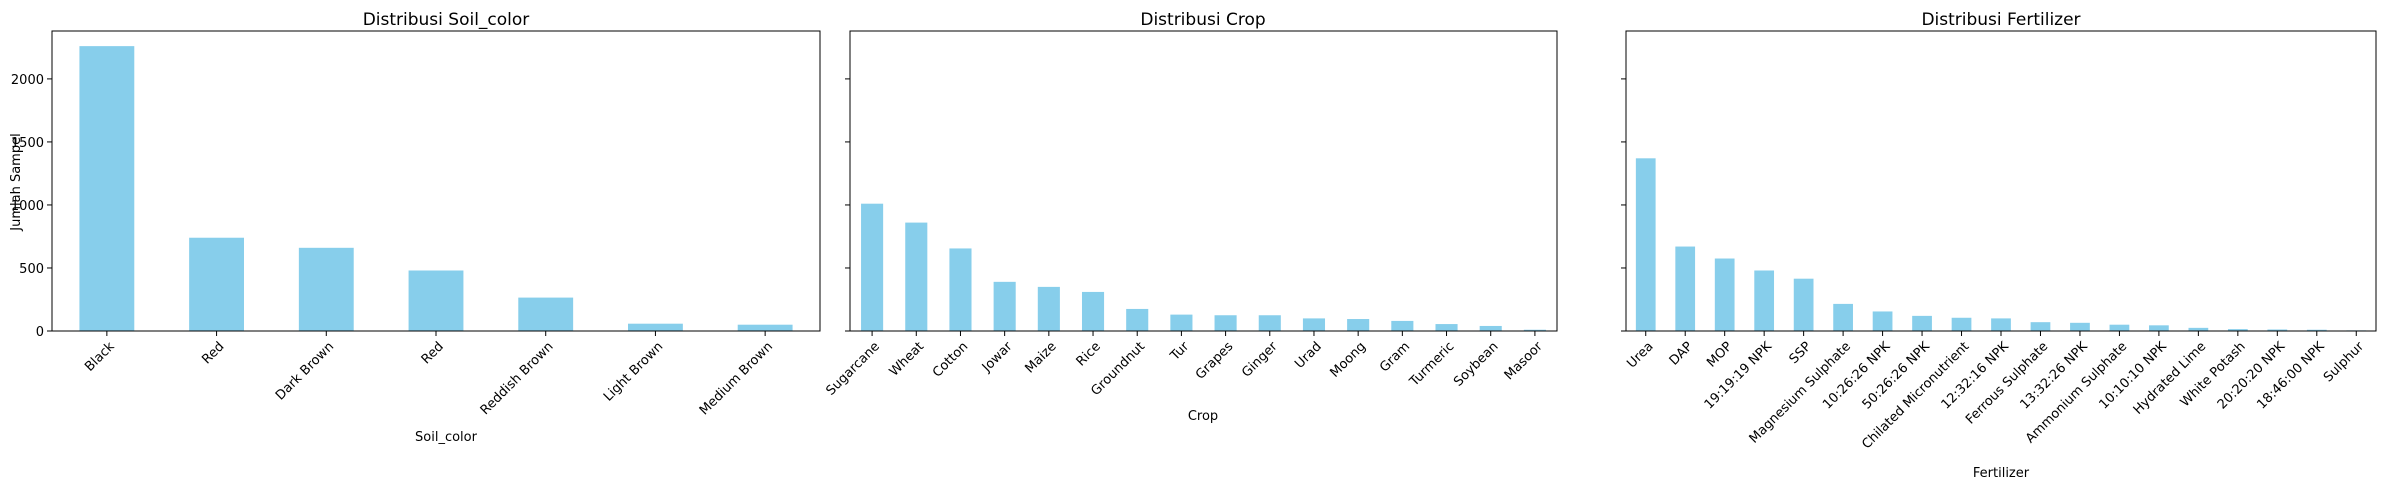 This screenshot has height=489, width=2384. I want to click on x-tick-label: Masoor, so click(1524, 361).